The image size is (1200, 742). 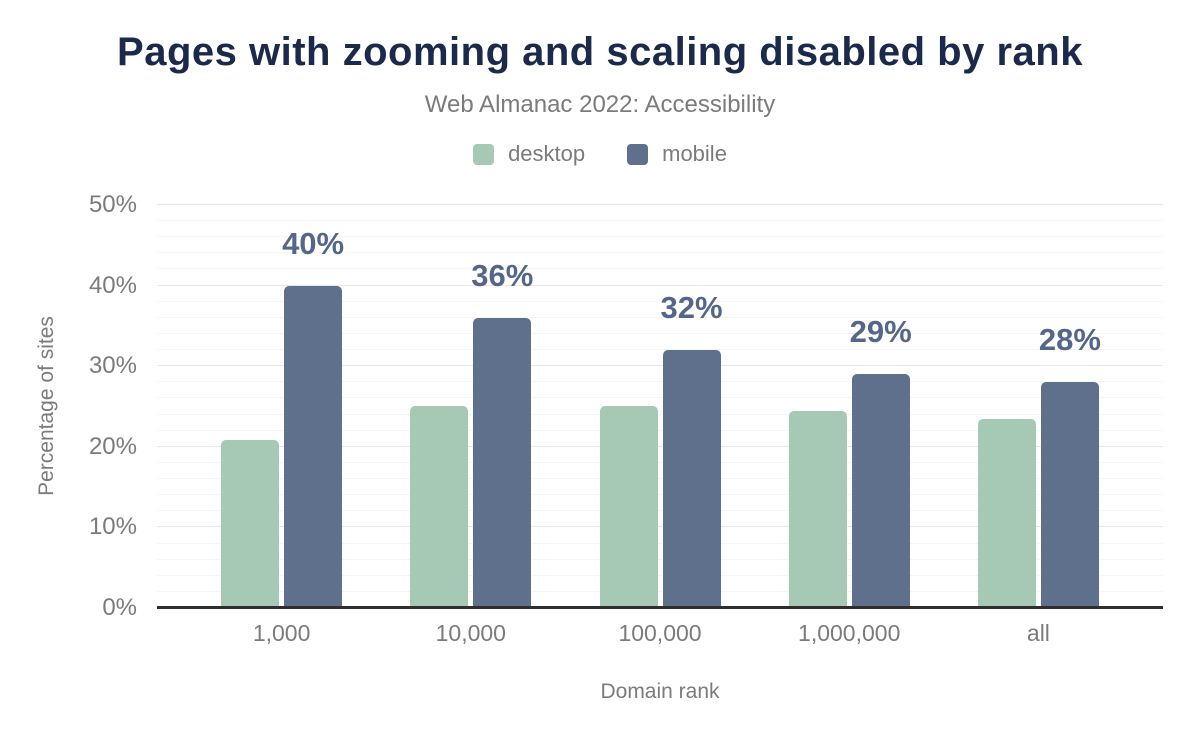 What do you see at coordinates (112, 366) in the screenshot?
I see `y-tick-label: 30%` at bounding box center [112, 366].